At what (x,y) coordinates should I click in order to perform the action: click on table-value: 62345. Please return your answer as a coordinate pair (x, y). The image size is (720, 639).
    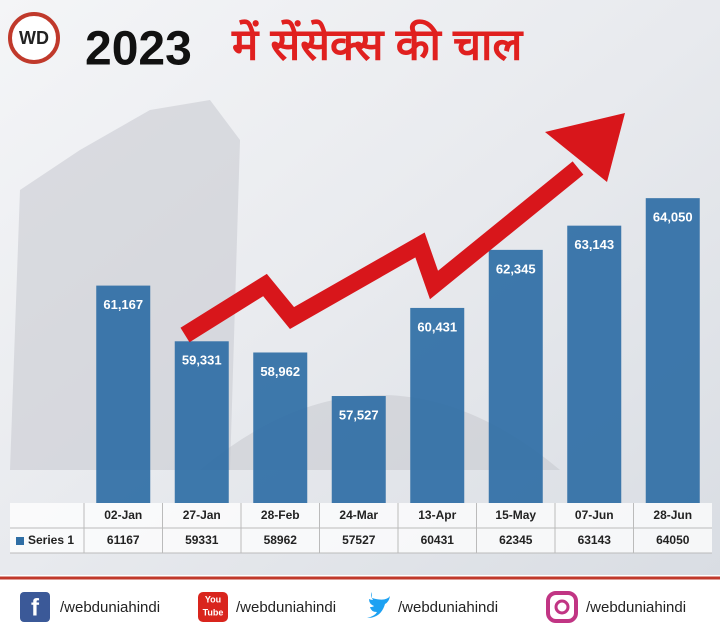
    Looking at the image, I should click on (516, 540).